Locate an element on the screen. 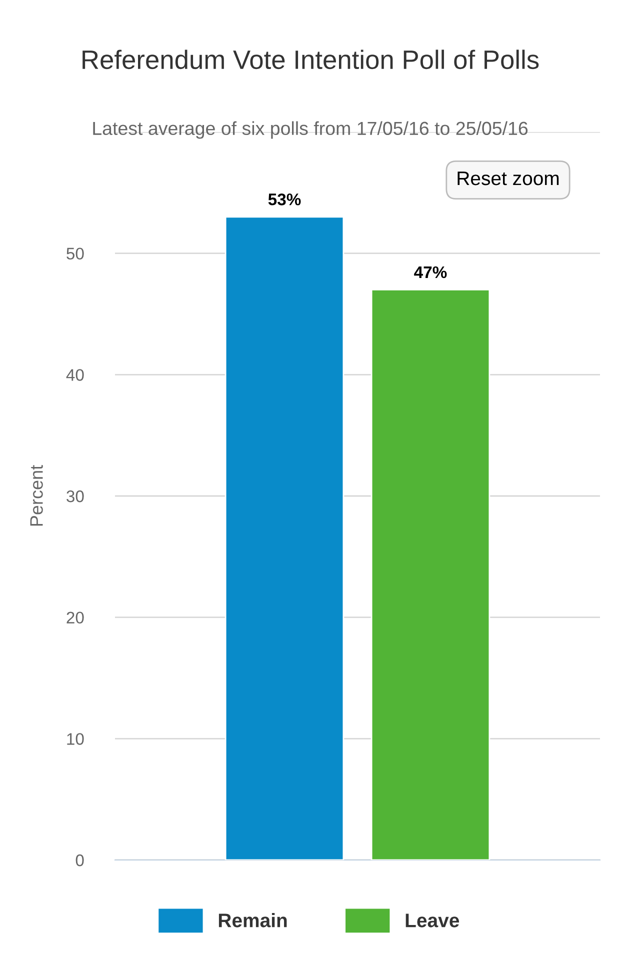  y-tick-label: 20 is located at coordinates (75, 618).